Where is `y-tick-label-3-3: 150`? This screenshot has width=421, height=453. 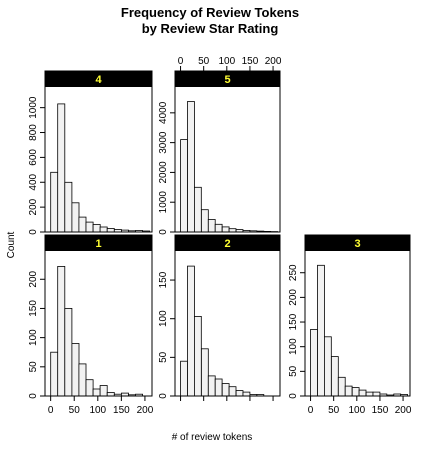
y-tick-label-3-3: 150 is located at coordinates (293, 321).